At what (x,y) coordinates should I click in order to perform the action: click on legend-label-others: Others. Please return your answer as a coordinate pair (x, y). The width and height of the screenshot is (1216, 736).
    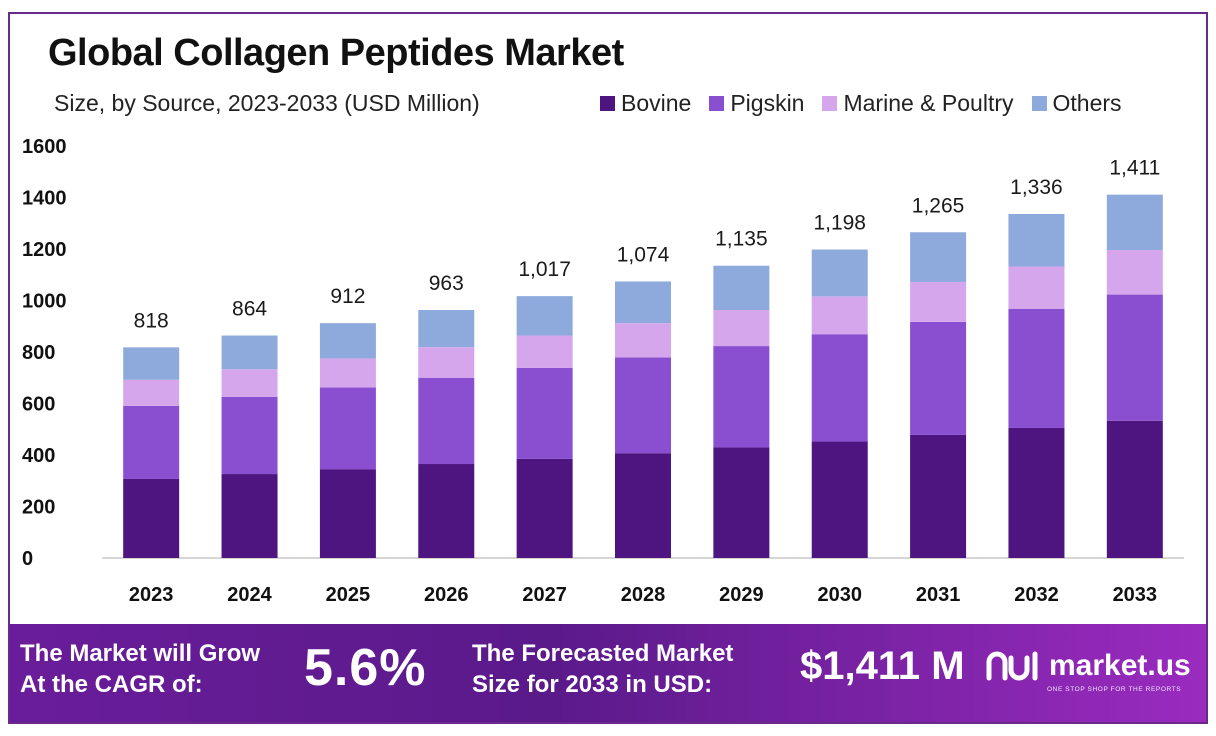
    Looking at the image, I should click on (1087, 103).